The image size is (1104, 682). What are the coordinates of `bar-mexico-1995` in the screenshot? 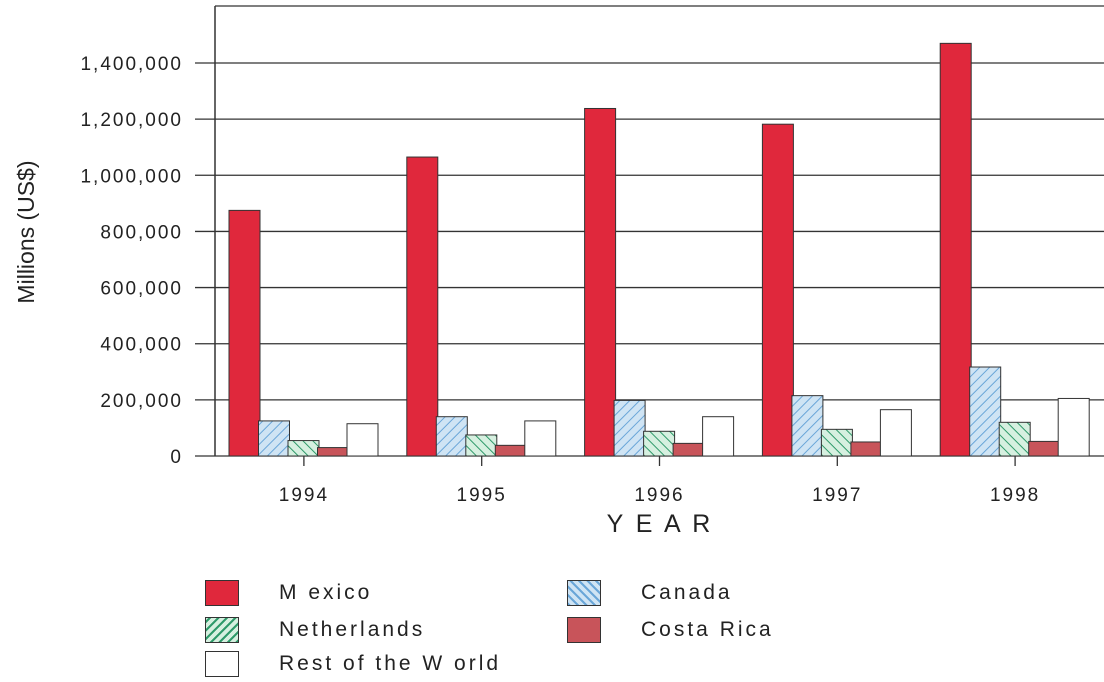 It's located at (422, 306).